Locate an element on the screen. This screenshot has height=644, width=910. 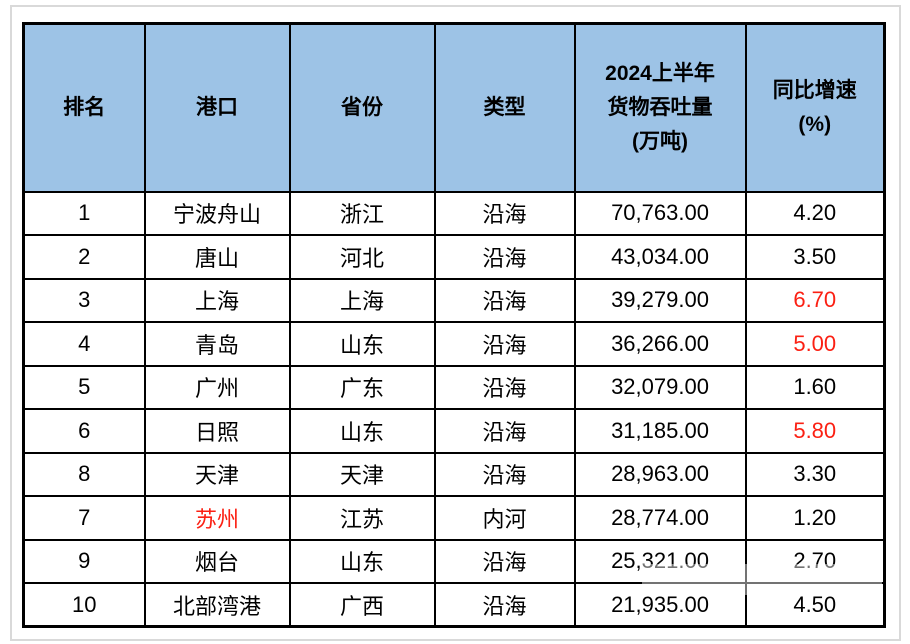
cell-growth: 1.20 is located at coordinates (815, 518).